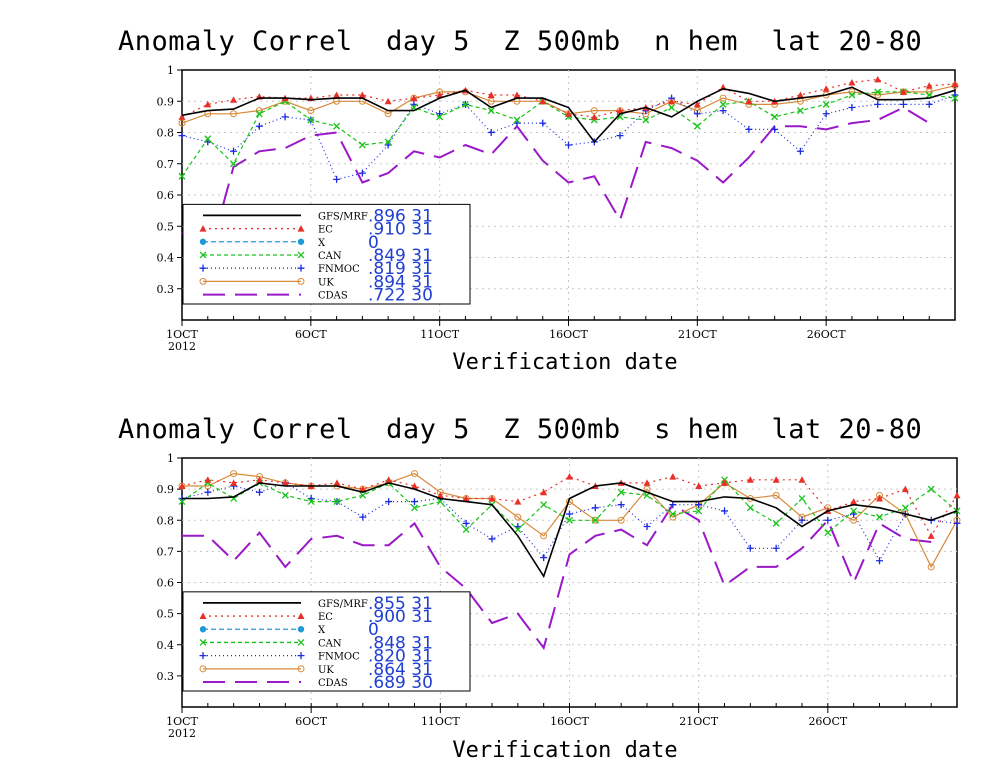 The height and width of the screenshot is (777, 1000). What do you see at coordinates (166, 583) in the screenshot?
I see `y-tick-label: 0.6` at bounding box center [166, 583].